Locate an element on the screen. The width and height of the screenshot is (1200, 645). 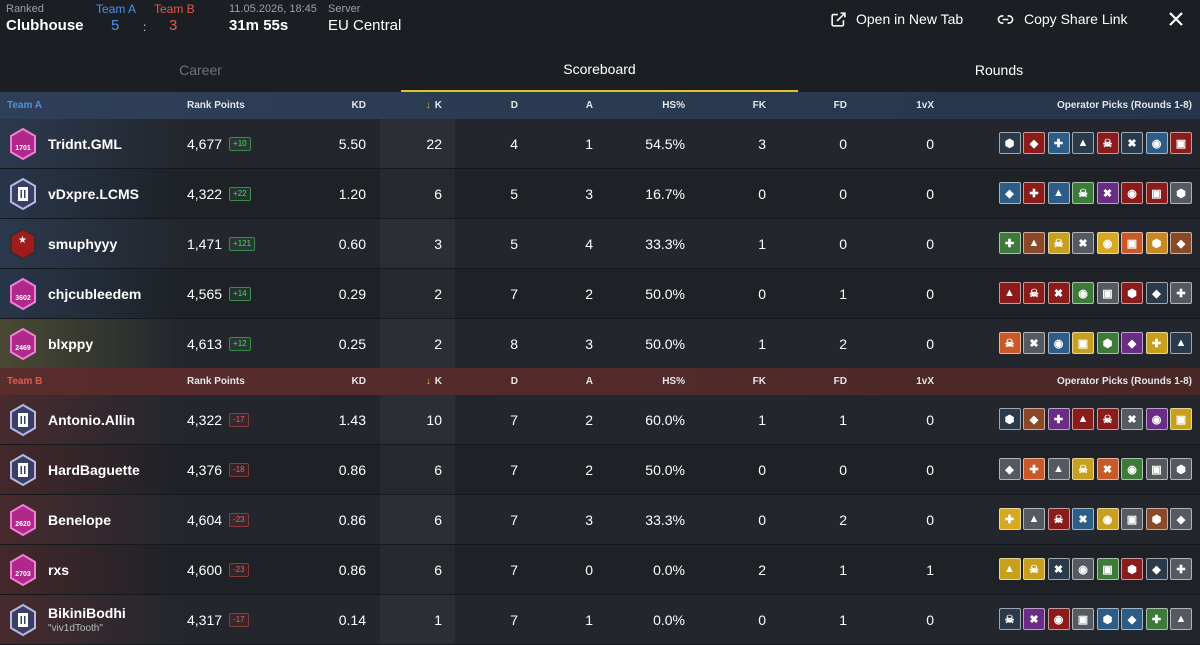
tab-rounds: Rounds is located at coordinates (999, 70).